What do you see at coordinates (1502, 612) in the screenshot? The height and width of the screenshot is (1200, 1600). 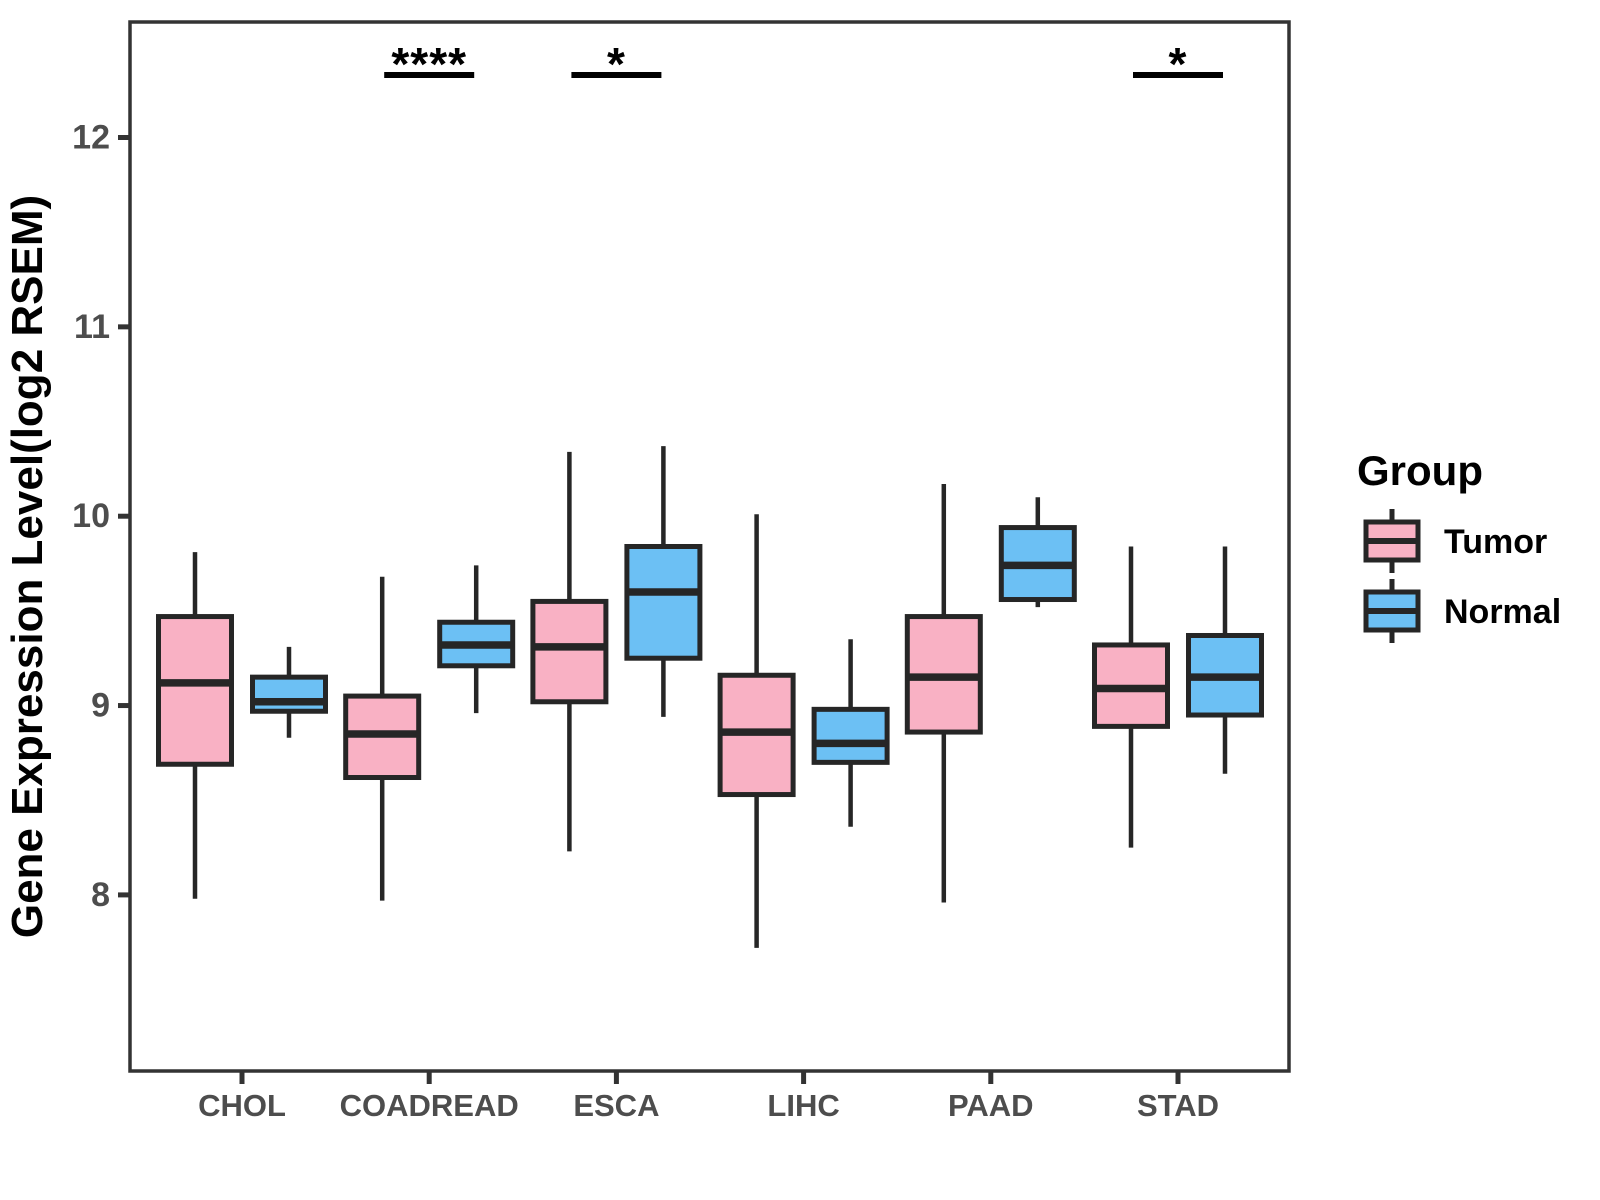 I see `legend-label: Normal` at bounding box center [1502, 612].